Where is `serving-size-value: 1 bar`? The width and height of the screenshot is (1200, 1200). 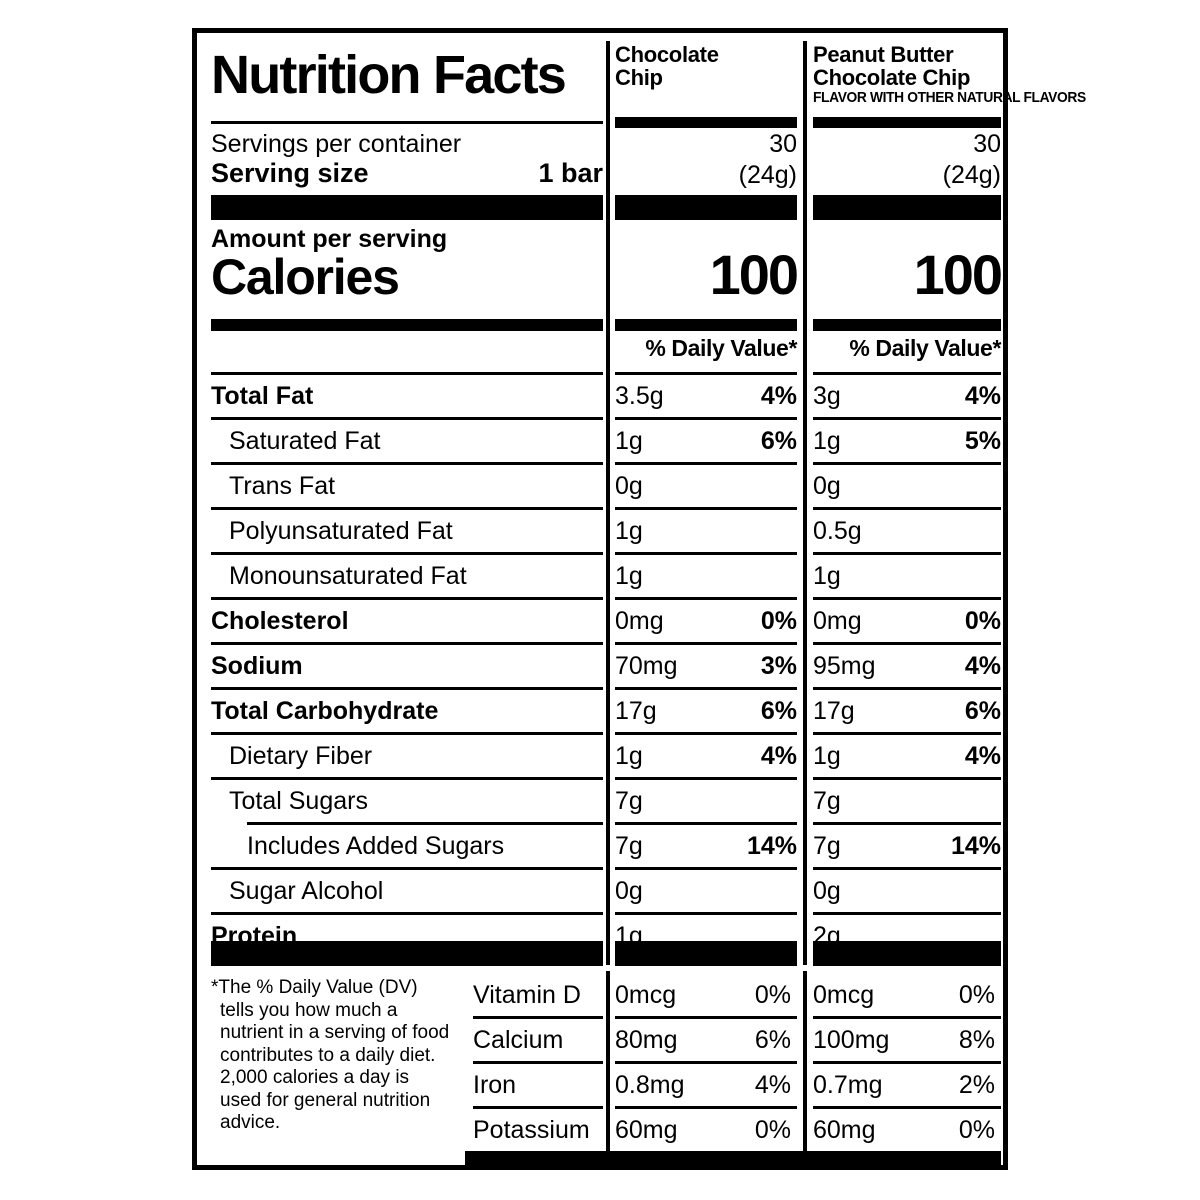
serving-size-value: 1 bar is located at coordinates (570, 173).